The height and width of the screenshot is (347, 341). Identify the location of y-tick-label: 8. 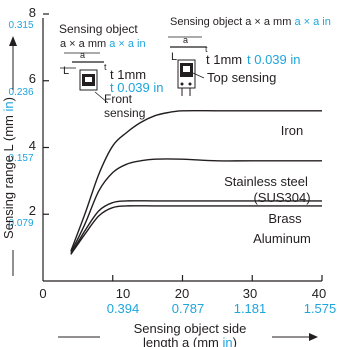
(32, 12).